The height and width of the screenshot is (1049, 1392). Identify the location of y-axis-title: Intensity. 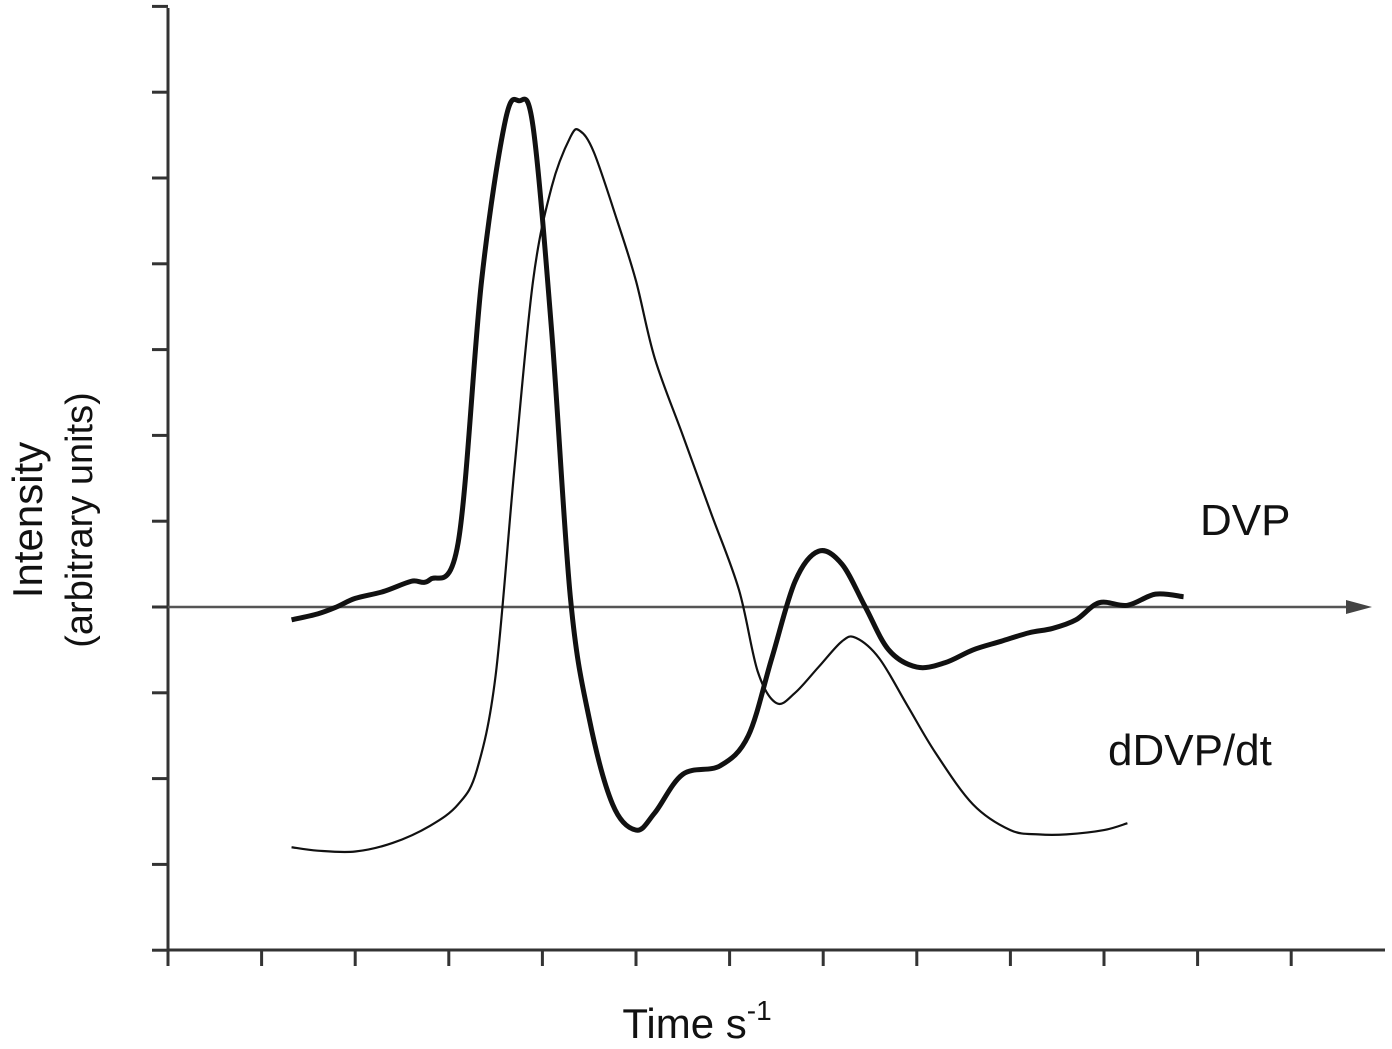
(27, 520).